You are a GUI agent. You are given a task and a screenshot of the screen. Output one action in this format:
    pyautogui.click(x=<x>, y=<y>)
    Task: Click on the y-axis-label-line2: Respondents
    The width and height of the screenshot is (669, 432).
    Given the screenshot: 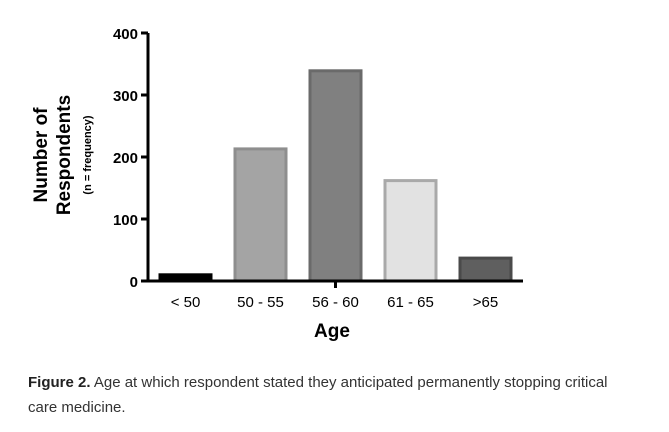 What is the action you would take?
    pyautogui.click(x=64, y=155)
    